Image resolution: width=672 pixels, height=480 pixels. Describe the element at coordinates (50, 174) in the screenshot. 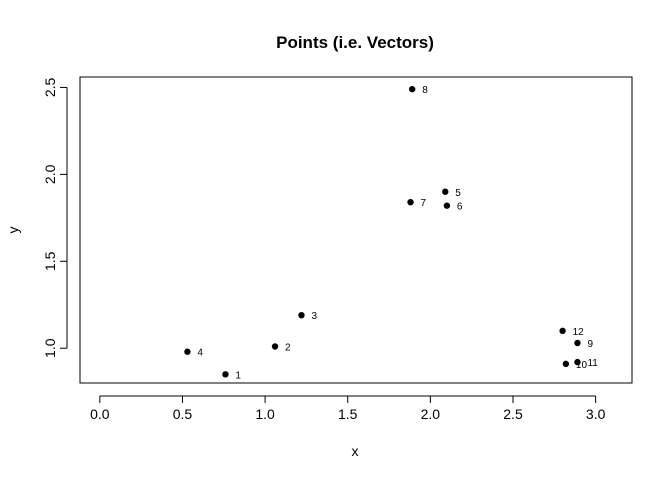

I see `y-tick-label: 2.0` at that location.